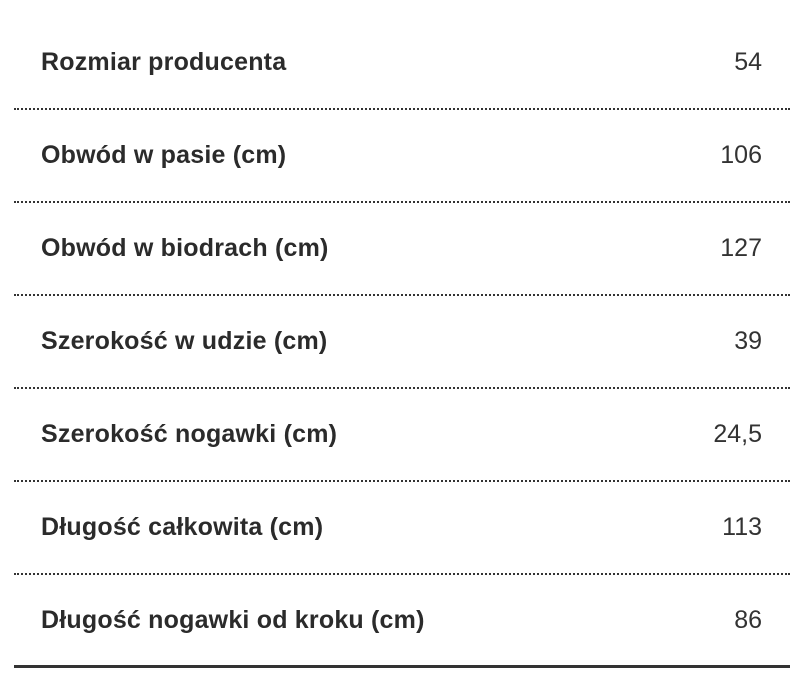 Image resolution: width=800 pixels, height=700 pixels. What do you see at coordinates (184, 341) in the screenshot?
I see `row-label: Szerokość w udzie (cm)` at bounding box center [184, 341].